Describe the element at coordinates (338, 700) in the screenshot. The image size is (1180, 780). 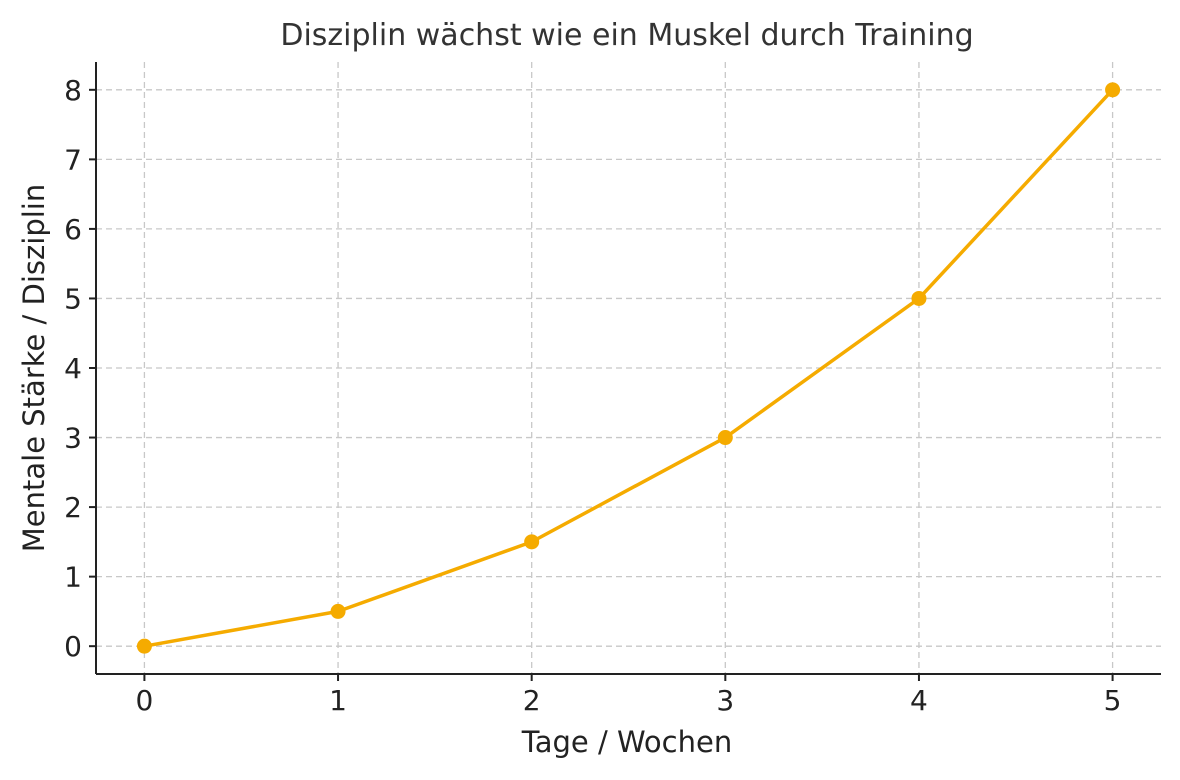
I see `x-tick-label: 1` at that location.